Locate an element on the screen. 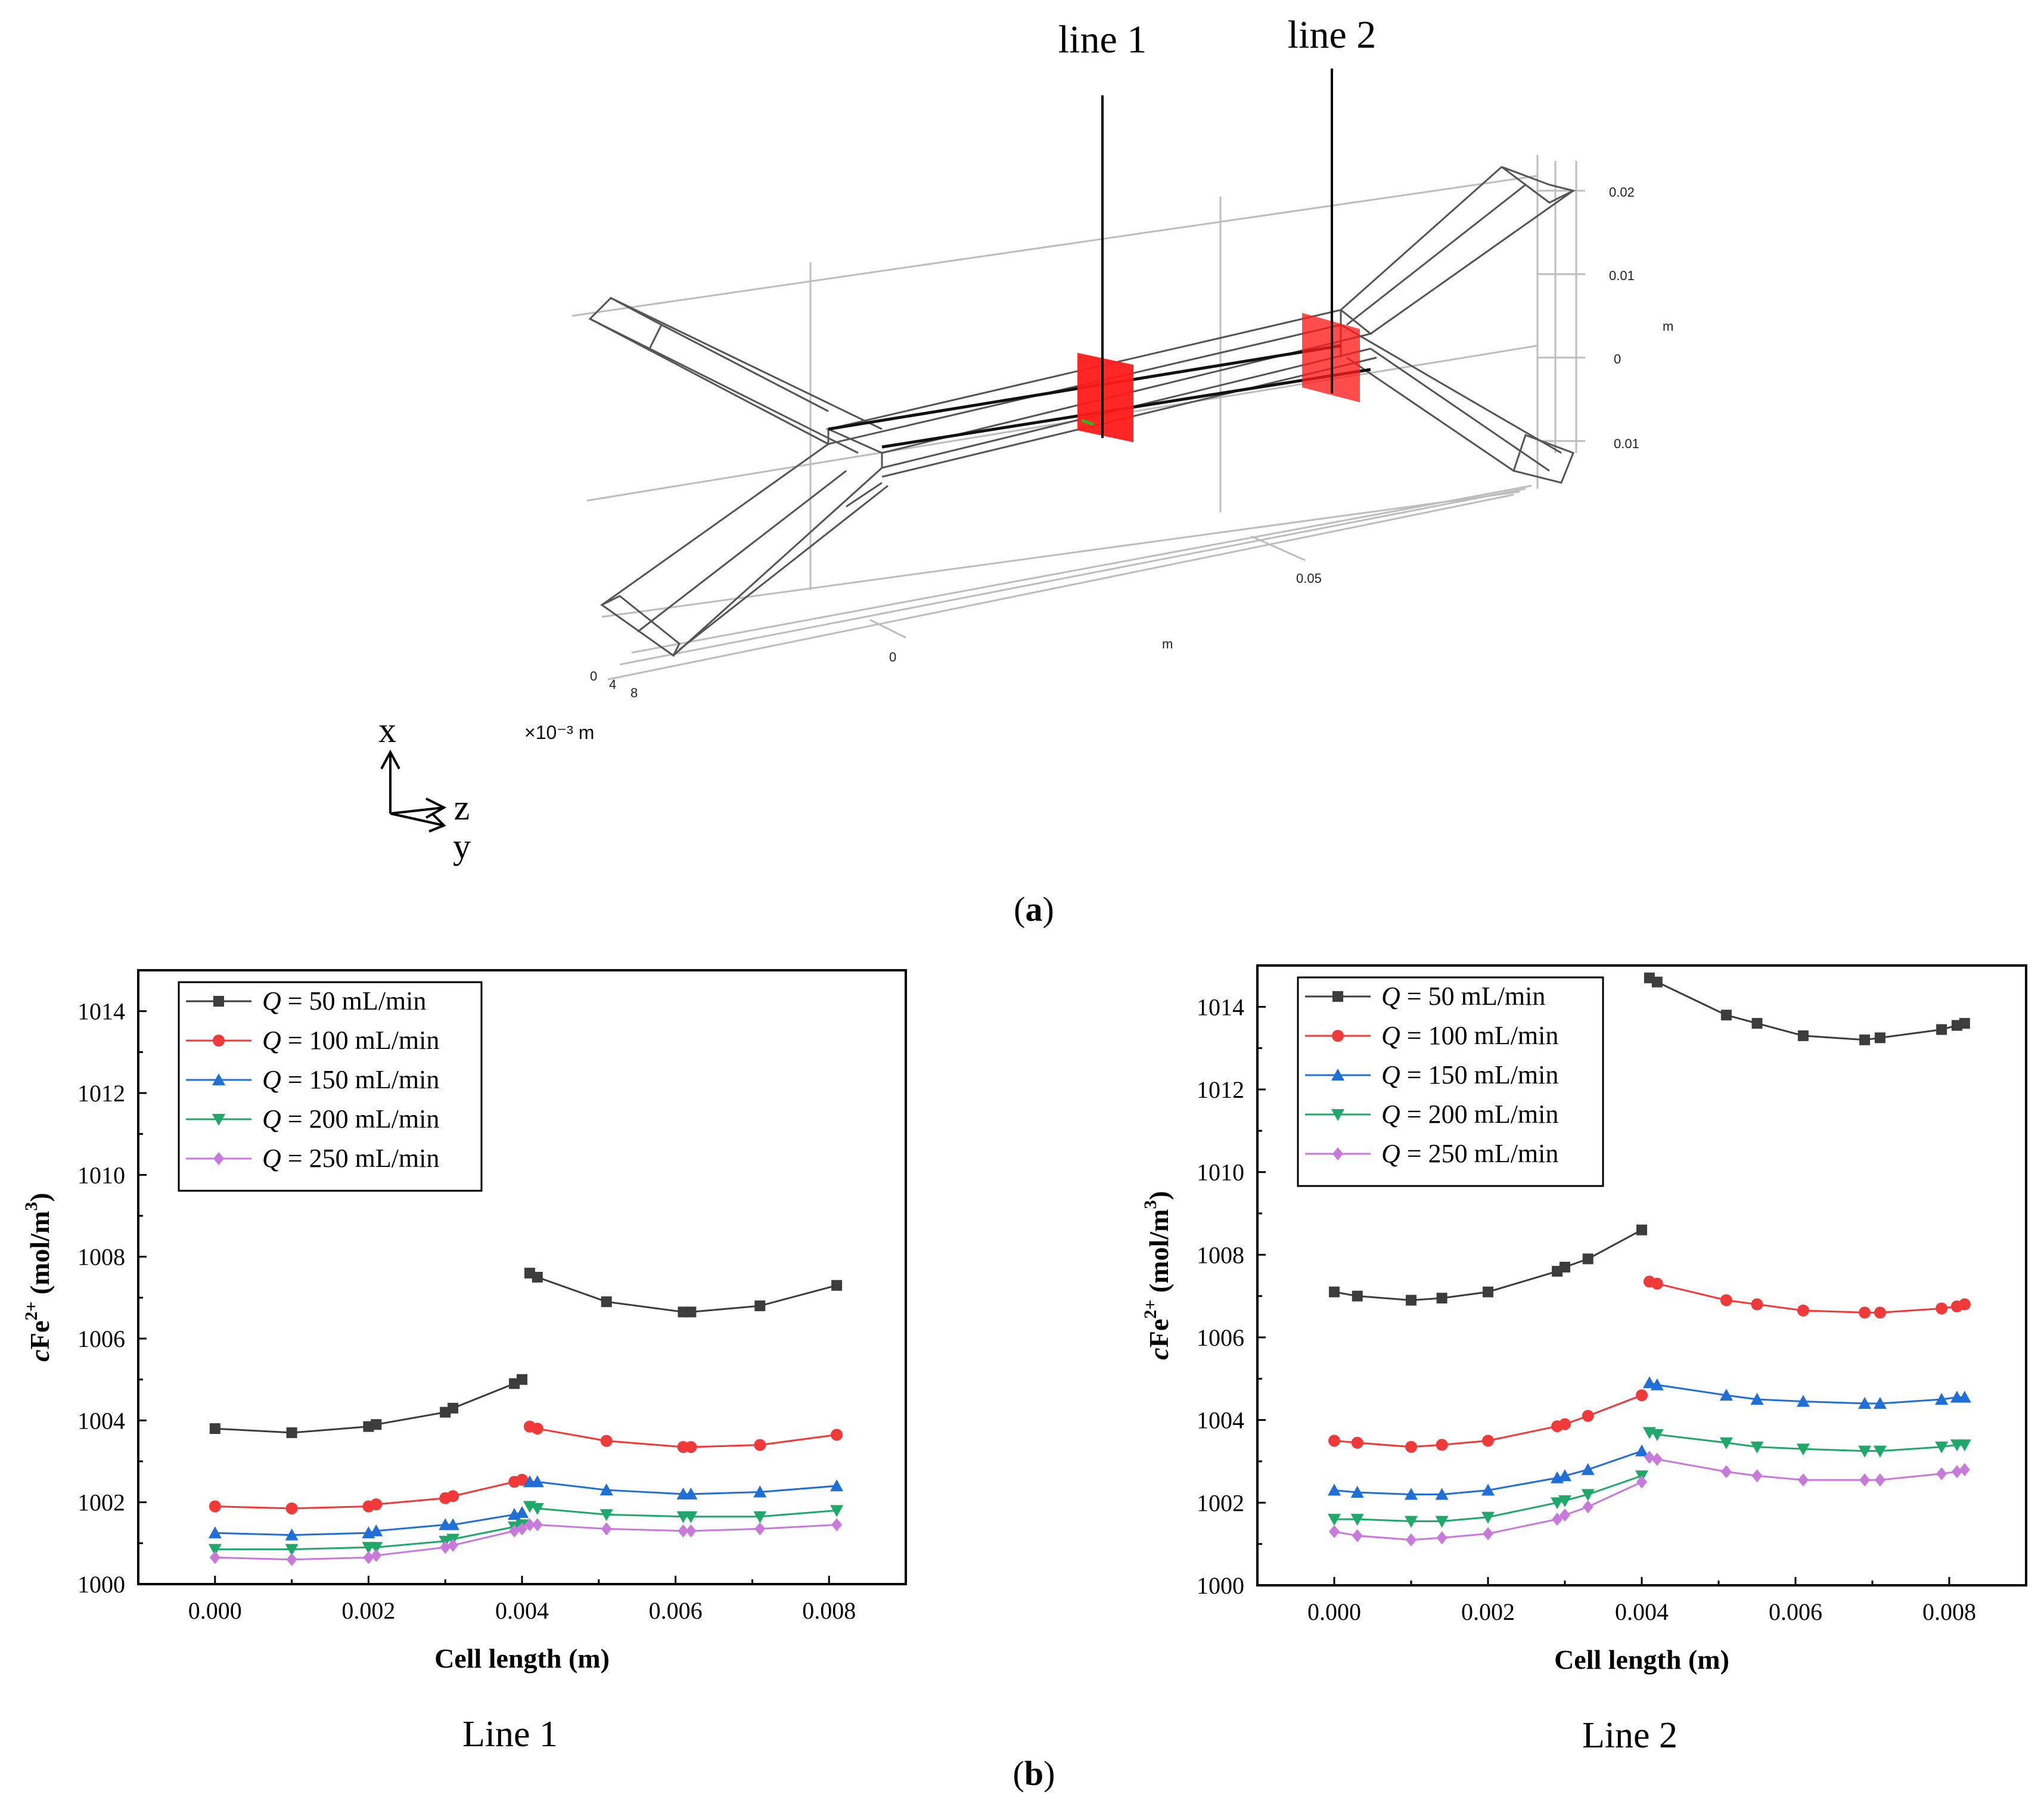 Image resolution: width=2044 pixels, height=1810 pixels. background-grid is located at coordinates (1078, 418).